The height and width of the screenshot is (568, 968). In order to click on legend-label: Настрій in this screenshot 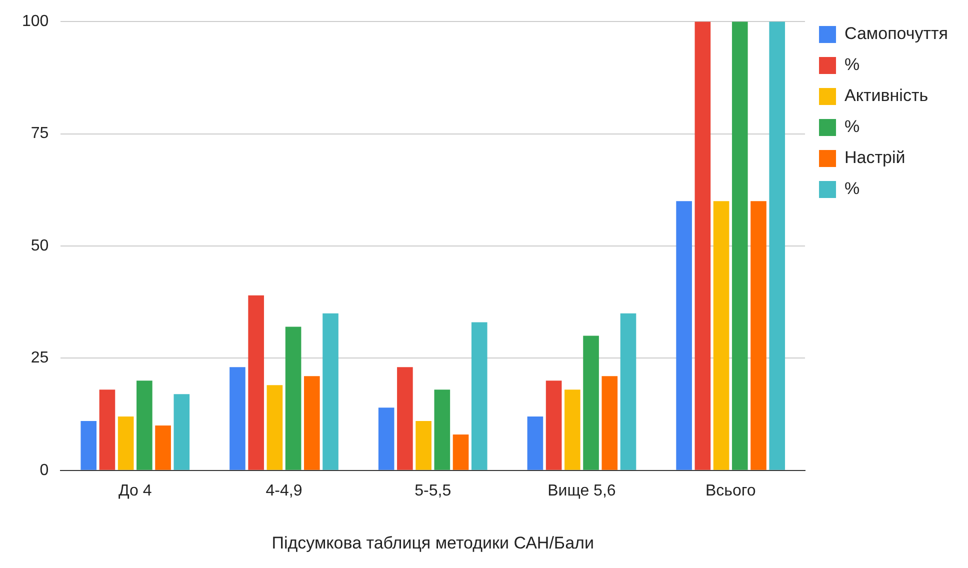, I will do `click(875, 158)`.